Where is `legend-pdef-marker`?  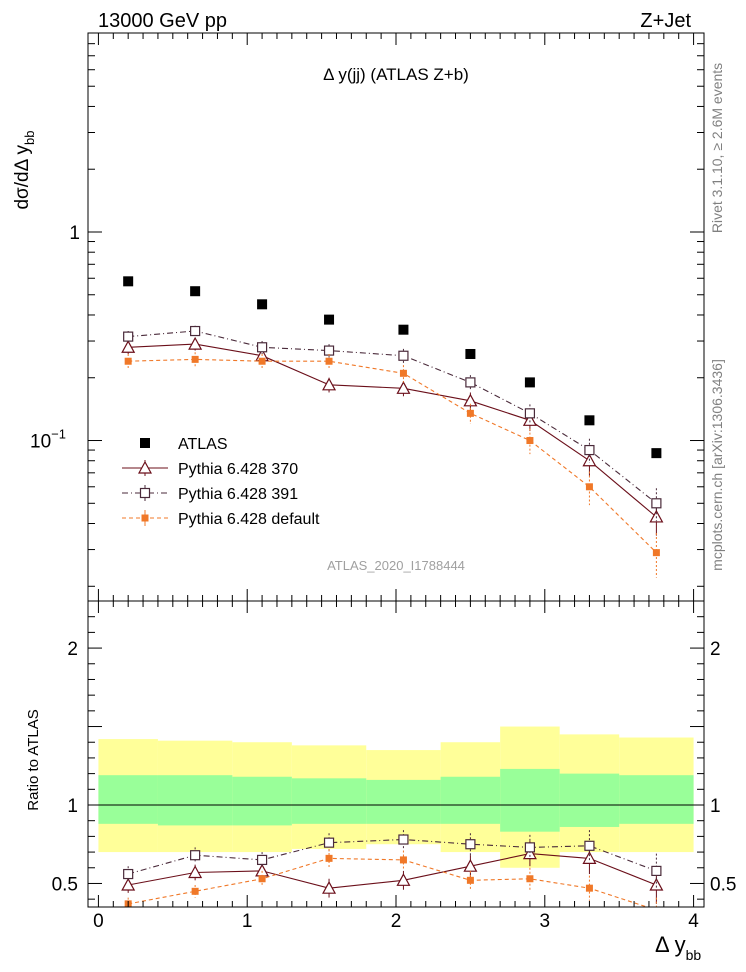 legend-pdef-marker is located at coordinates (145, 518).